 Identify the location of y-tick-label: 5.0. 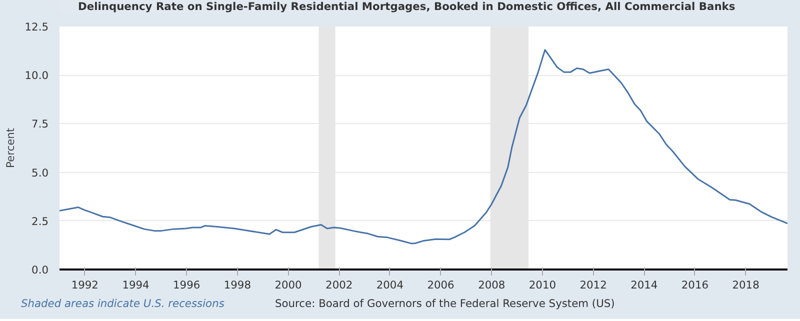
(40, 173).